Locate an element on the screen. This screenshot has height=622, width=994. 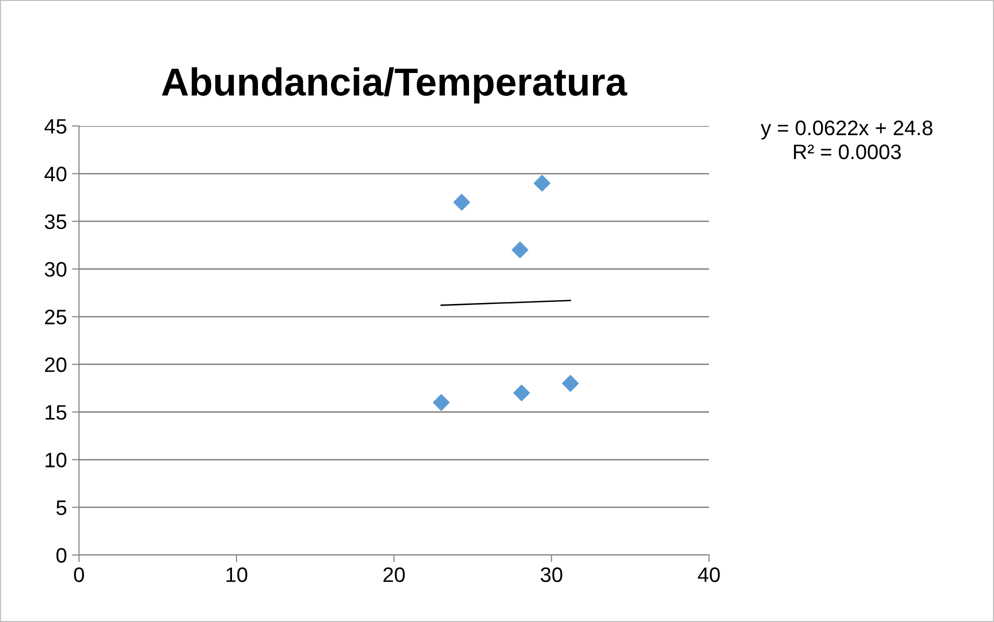
y-tick-label: 20 is located at coordinates (55, 364).